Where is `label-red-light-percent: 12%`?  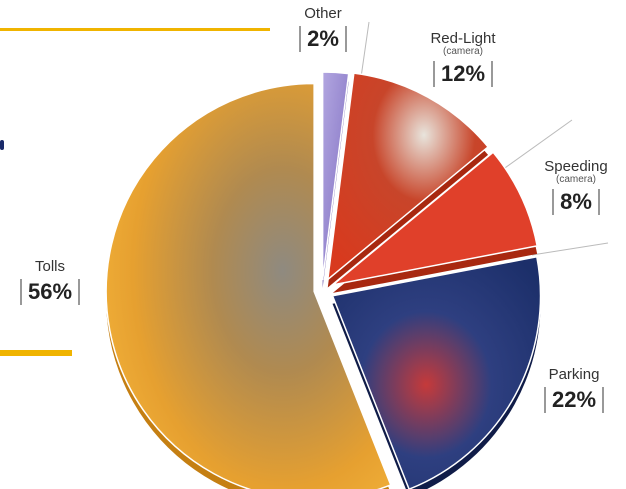 label-red-light-percent: 12% is located at coordinates (463, 74).